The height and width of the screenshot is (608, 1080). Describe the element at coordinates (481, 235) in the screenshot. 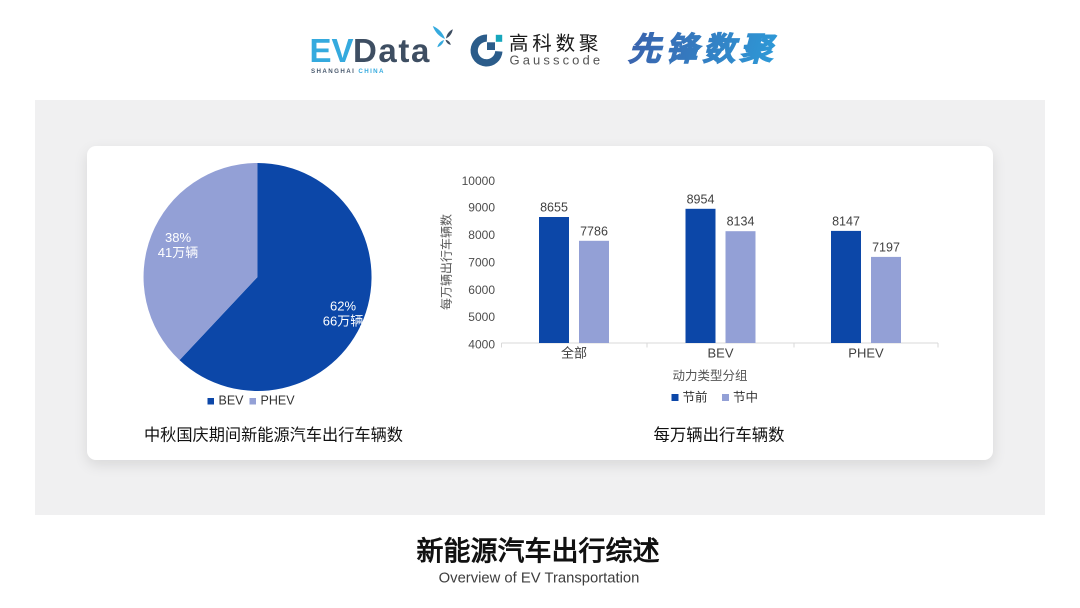

I see `svg-text: 8000` at that location.